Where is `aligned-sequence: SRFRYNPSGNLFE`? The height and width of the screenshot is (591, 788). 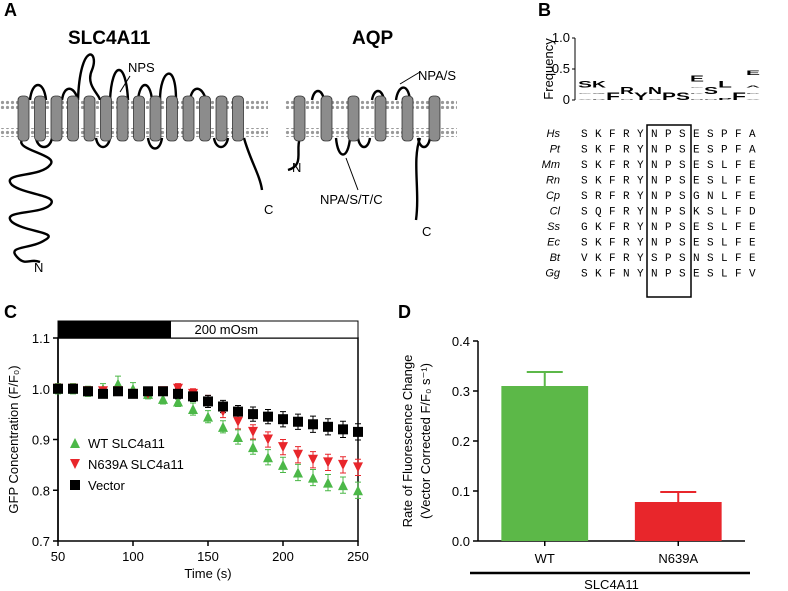 aligned-sequence: SRFRYNPSGNLFE is located at coordinates (672, 197).